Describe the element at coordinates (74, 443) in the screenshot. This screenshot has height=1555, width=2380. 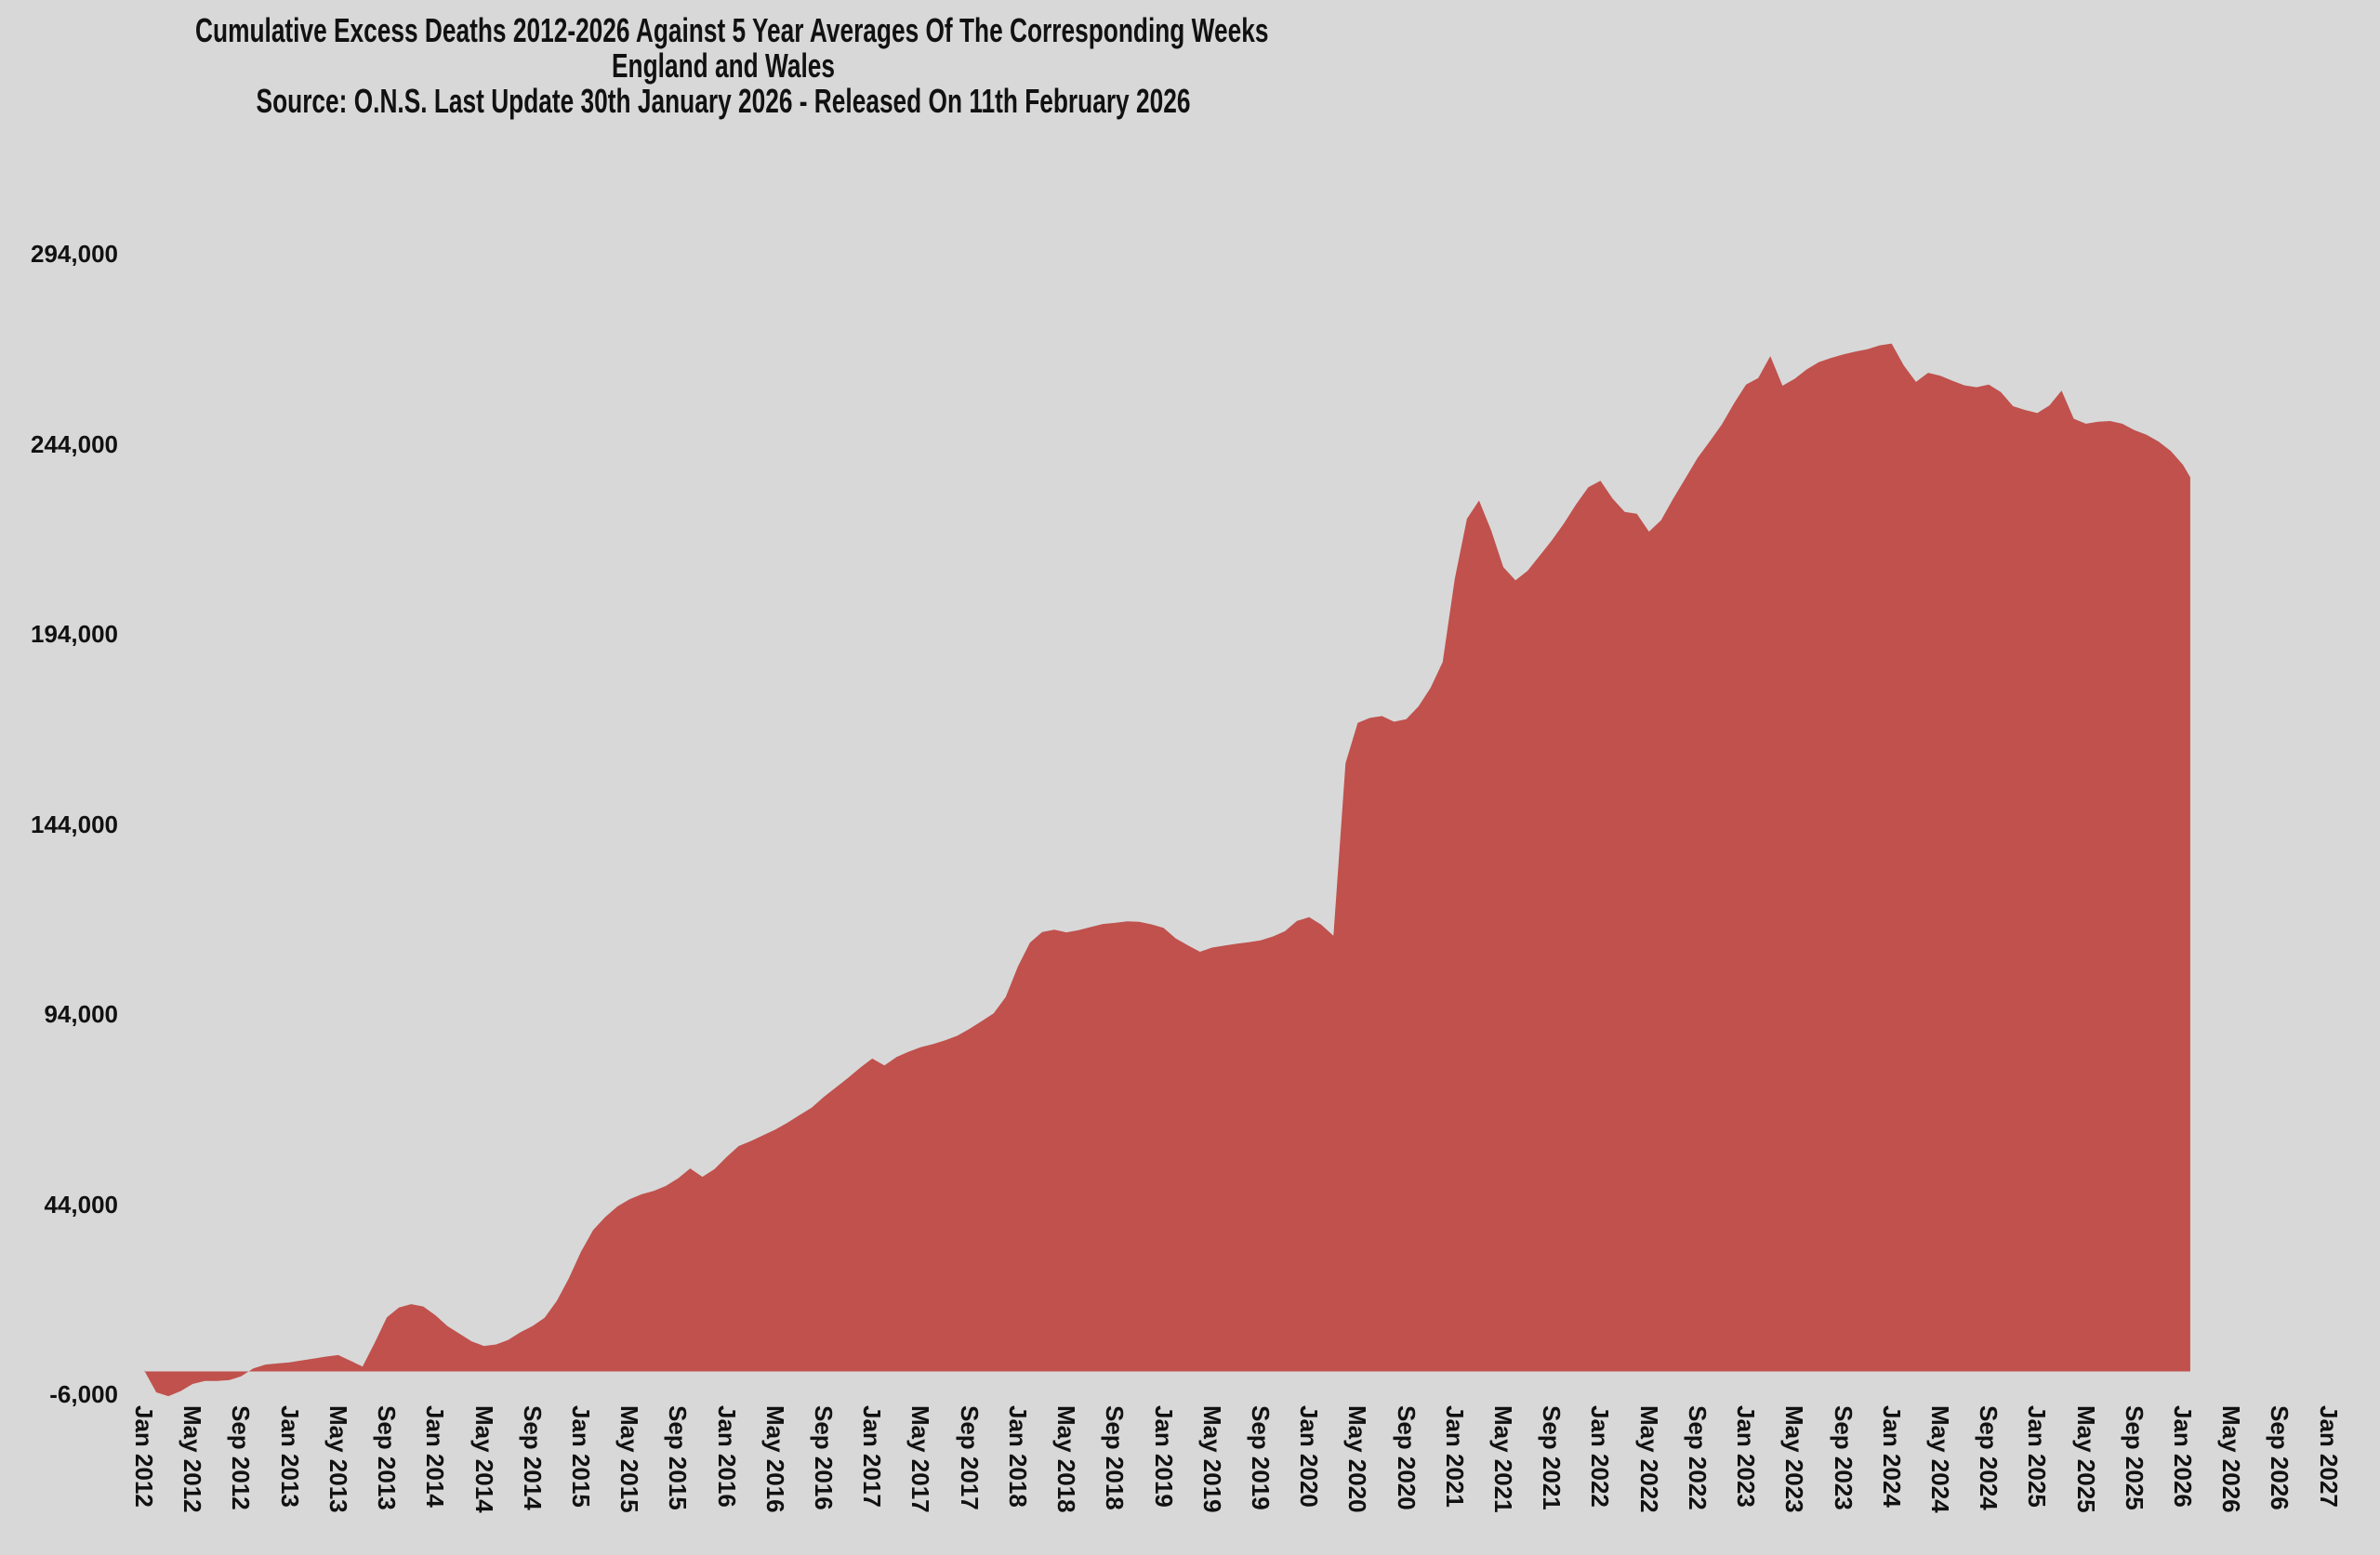
I see `y-axis-label: 244,000` at that location.